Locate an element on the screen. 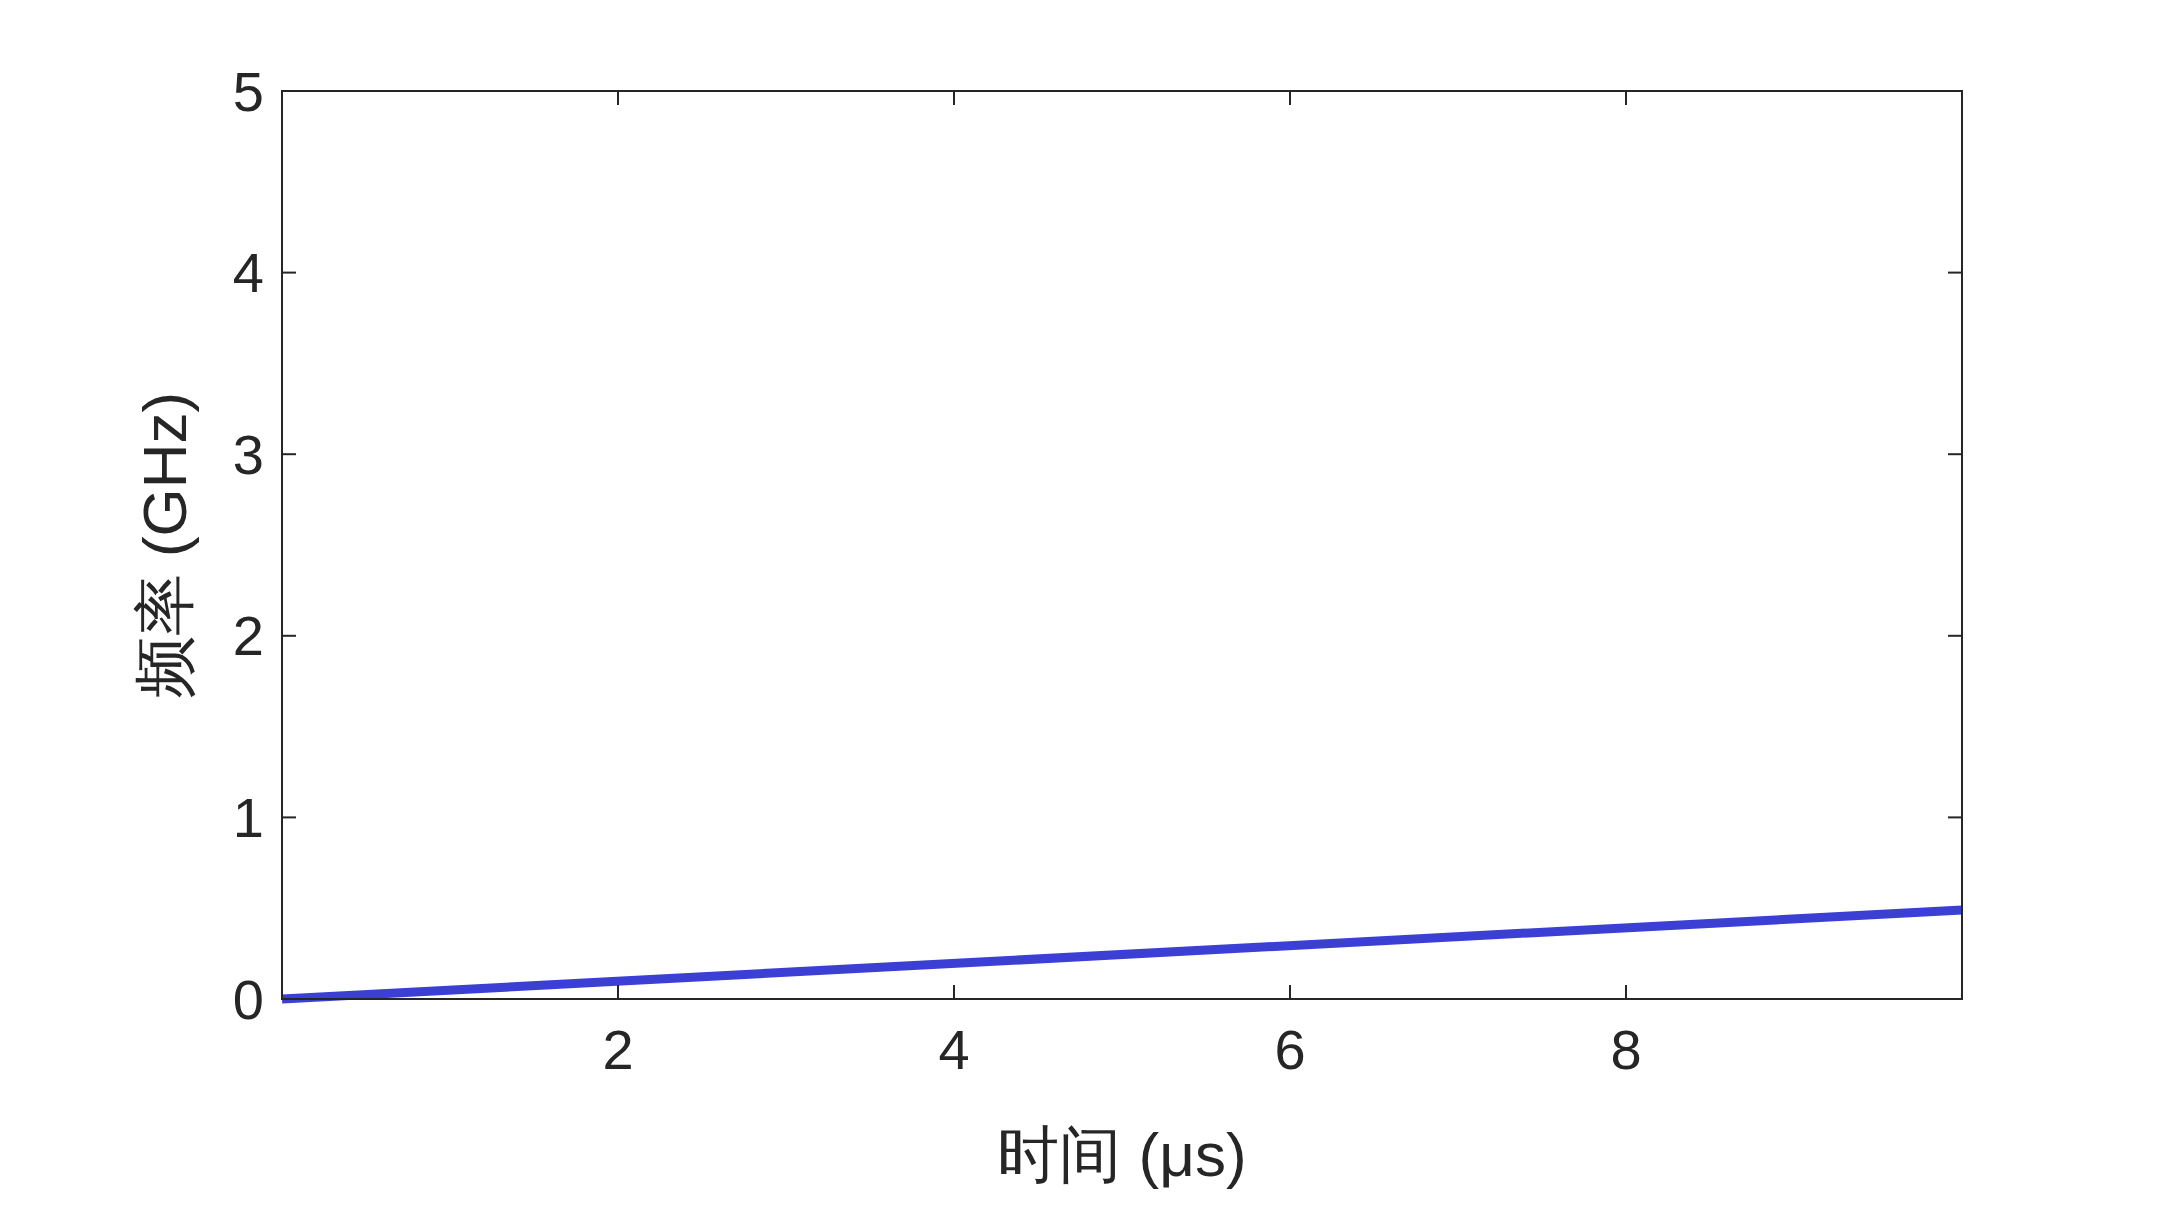  y-tick-label: 3 is located at coordinates (248, 454).